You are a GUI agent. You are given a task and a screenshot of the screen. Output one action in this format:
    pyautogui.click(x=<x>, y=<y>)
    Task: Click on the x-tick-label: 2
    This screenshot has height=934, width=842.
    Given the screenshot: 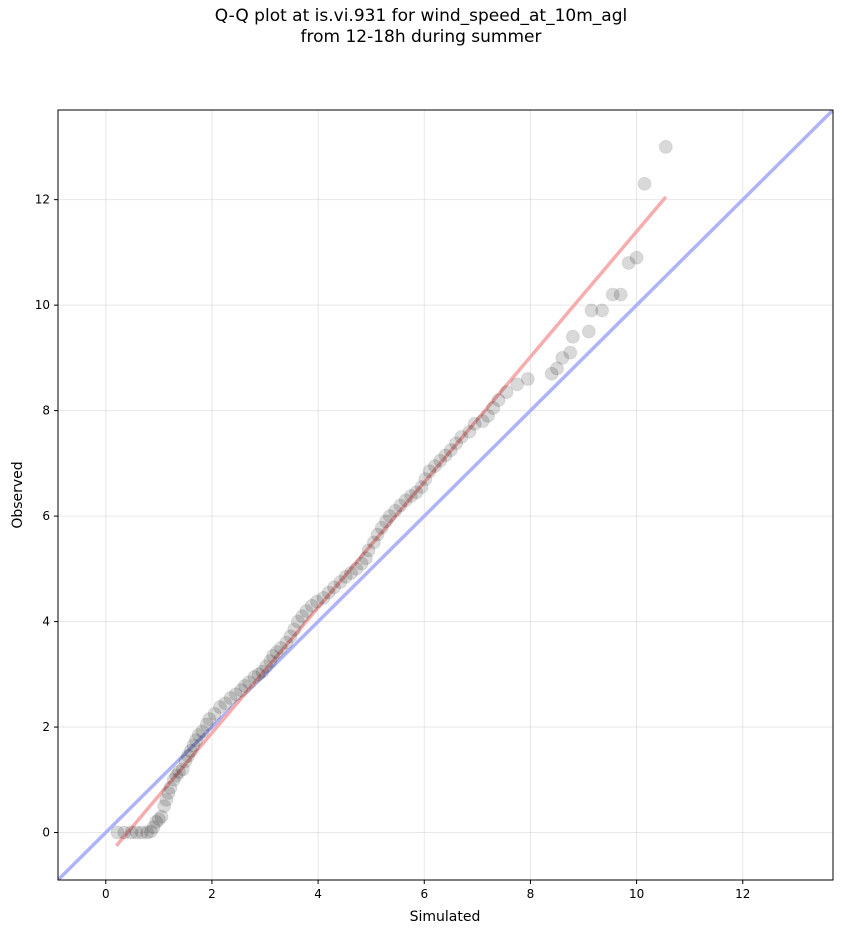 What is the action you would take?
    pyautogui.click(x=212, y=894)
    